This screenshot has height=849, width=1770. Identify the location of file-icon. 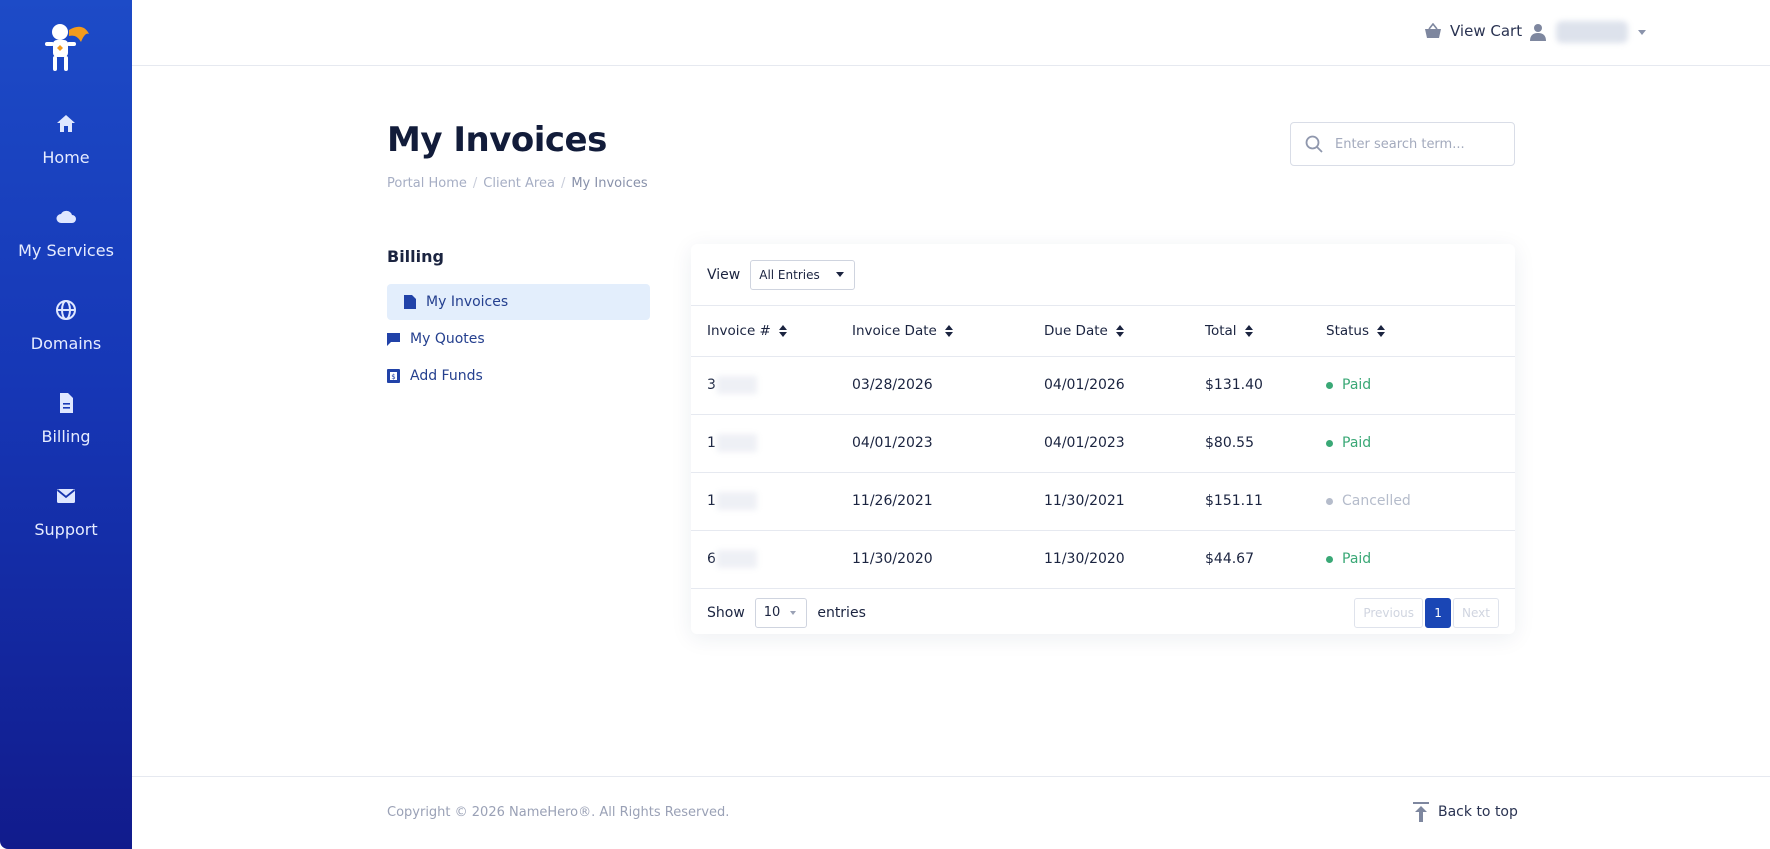
(410, 302).